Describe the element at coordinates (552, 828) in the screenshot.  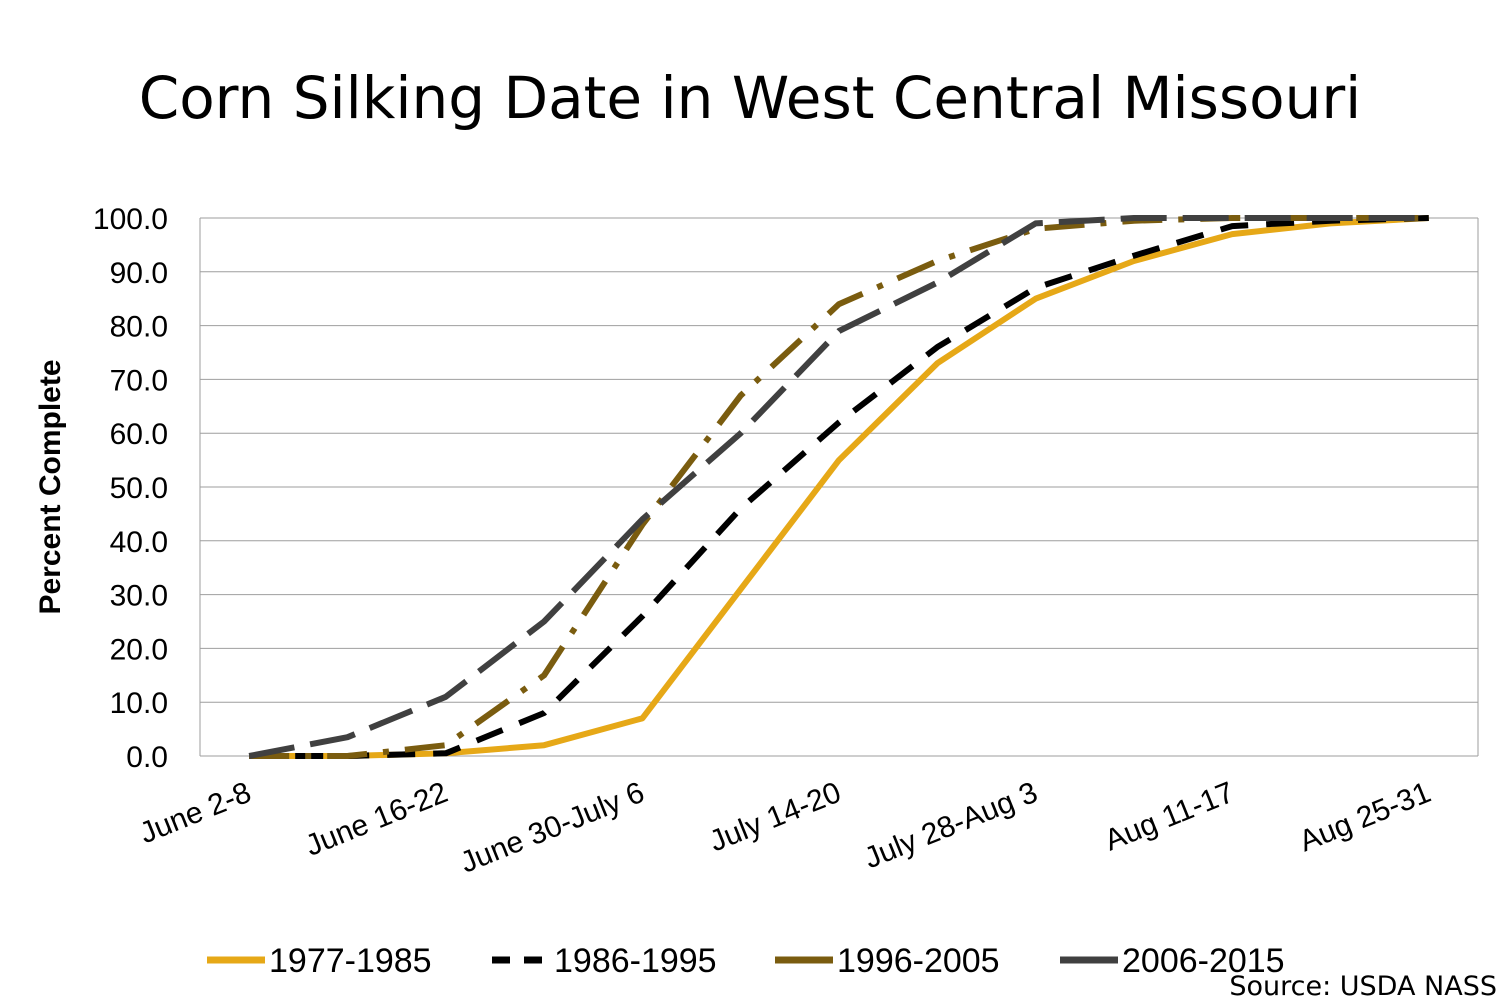
I see `x-tick-label: June 30-July 6` at that location.